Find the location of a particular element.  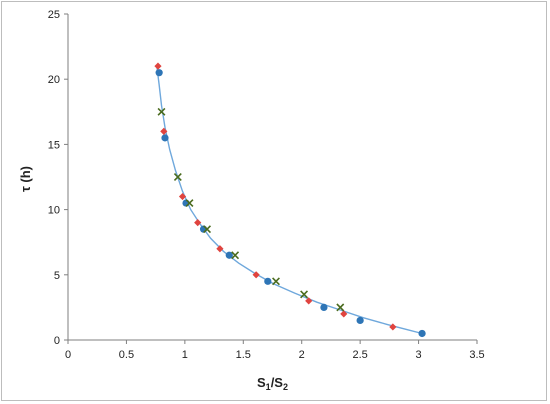

x-tick-label: 1 is located at coordinates (185, 355).